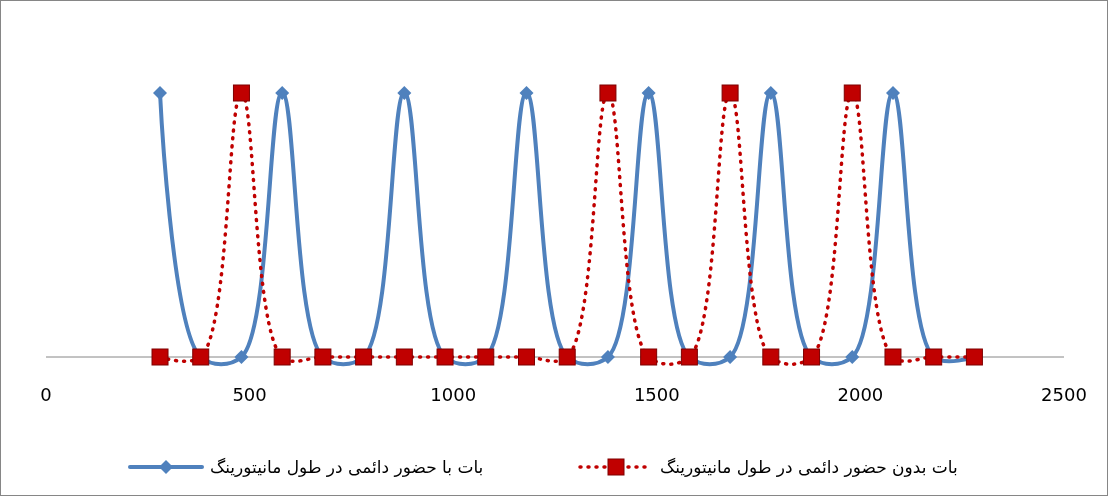 The height and width of the screenshot is (496, 1108). What do you see at coordinates (46, 394) in the screenshot?
I see `x-tick-label: 0` at bounding box center [46, 394].